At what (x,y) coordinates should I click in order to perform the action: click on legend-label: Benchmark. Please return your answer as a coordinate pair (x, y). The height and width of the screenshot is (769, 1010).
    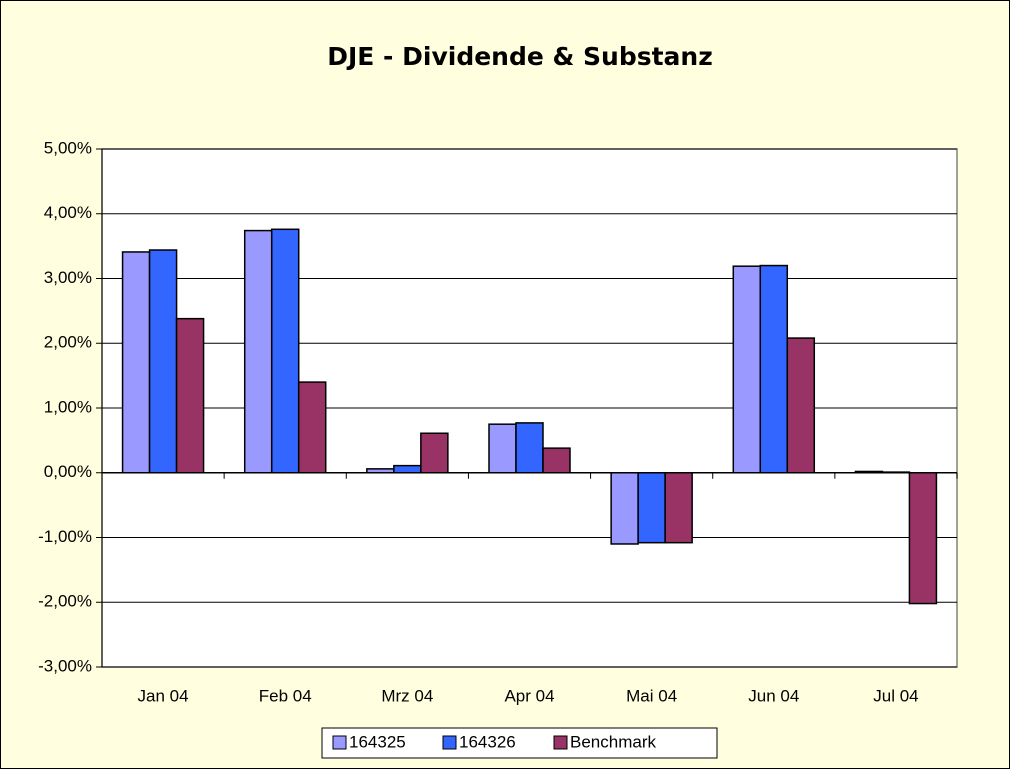
    Looking at the image, I should click on (613, 741).